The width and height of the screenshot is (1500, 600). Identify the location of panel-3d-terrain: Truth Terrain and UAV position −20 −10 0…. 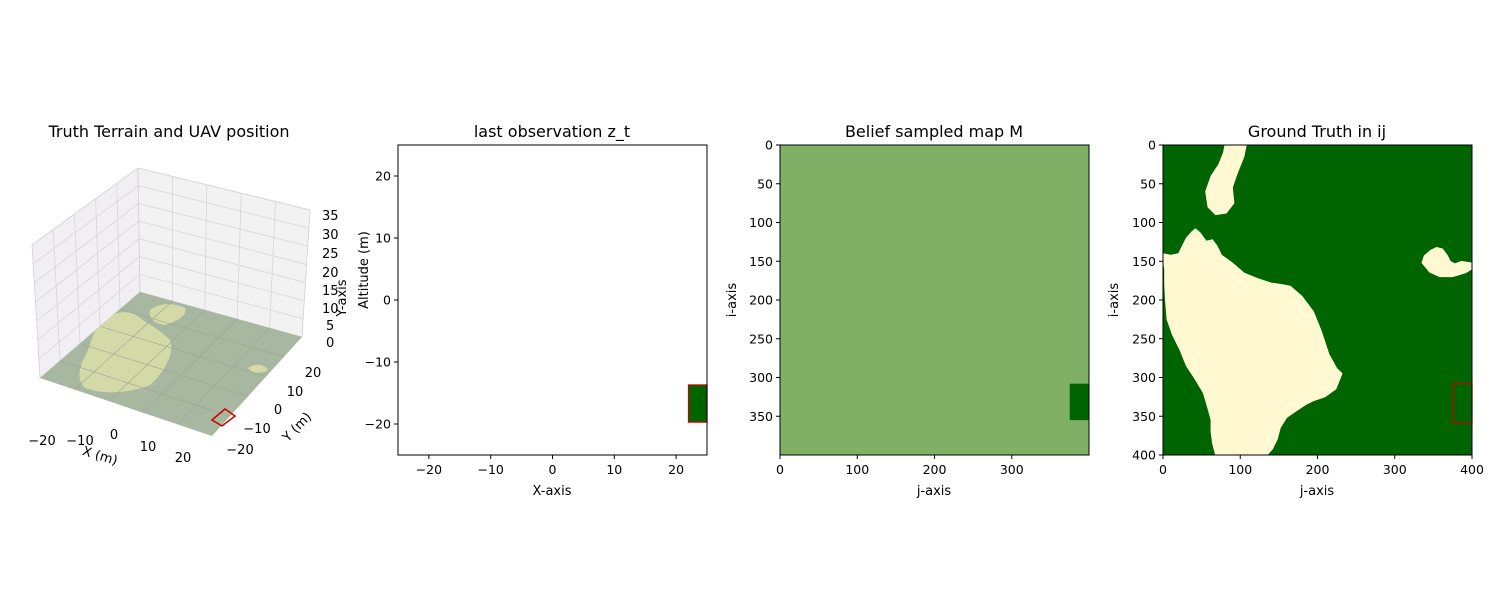
(189, 295).